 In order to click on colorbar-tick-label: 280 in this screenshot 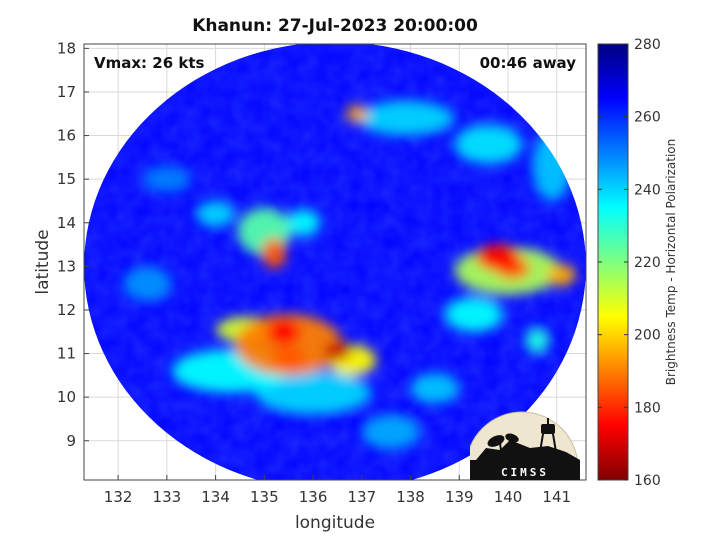, I will do `click(647, 45)`.